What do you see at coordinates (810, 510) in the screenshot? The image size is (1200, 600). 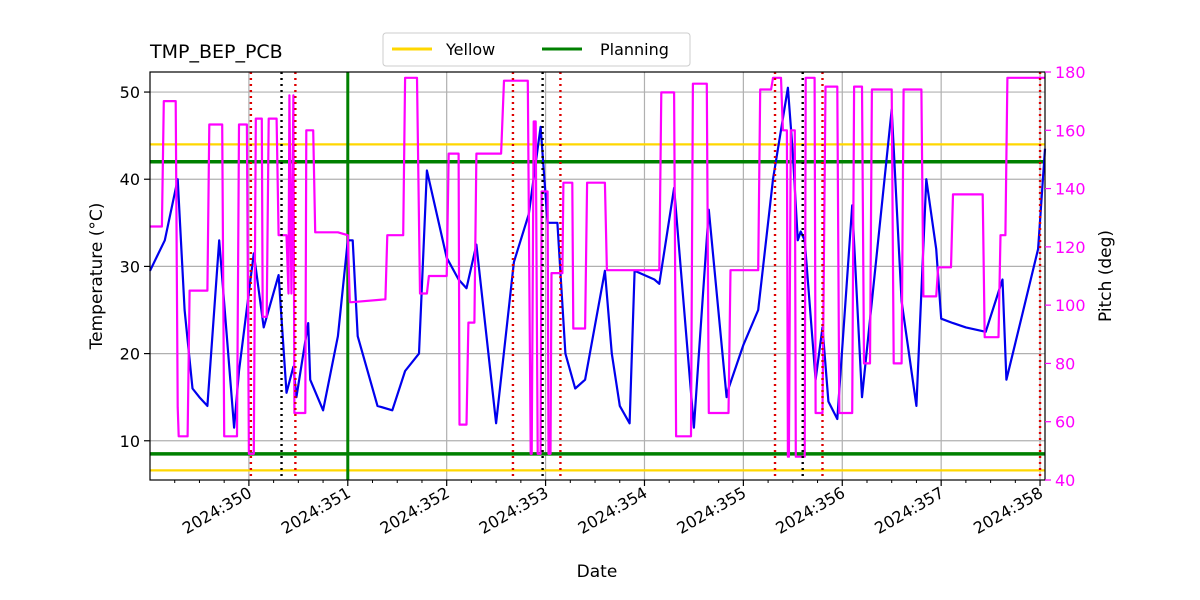 I see `x-tick-label: 2024:356` at bounding box center [810, 510].